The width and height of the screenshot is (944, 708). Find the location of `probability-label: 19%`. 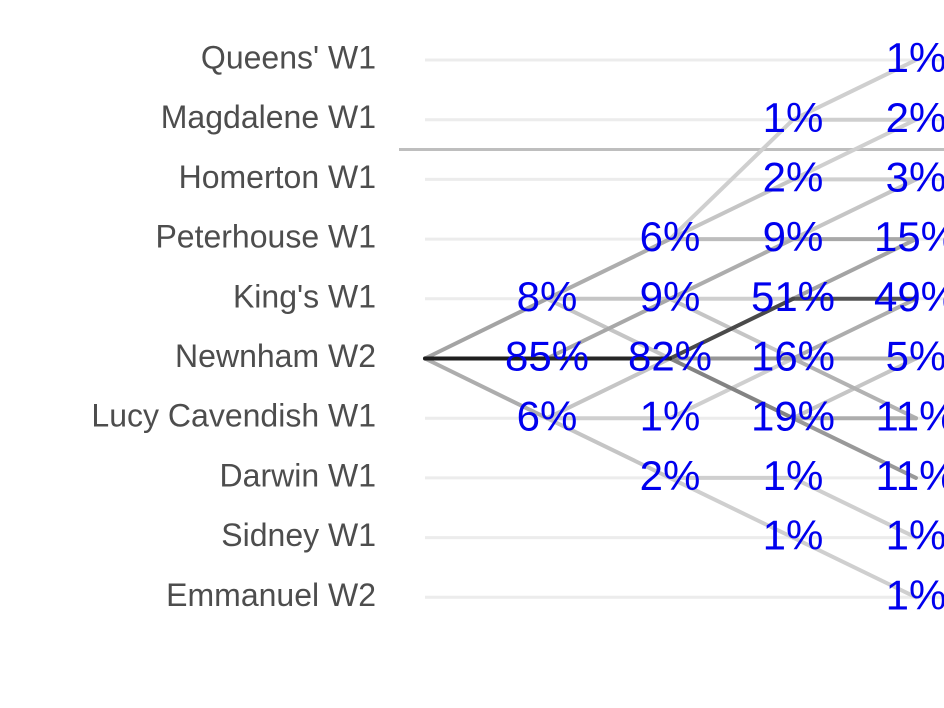

probability-label: 19% is located at coordinates (793, 415).